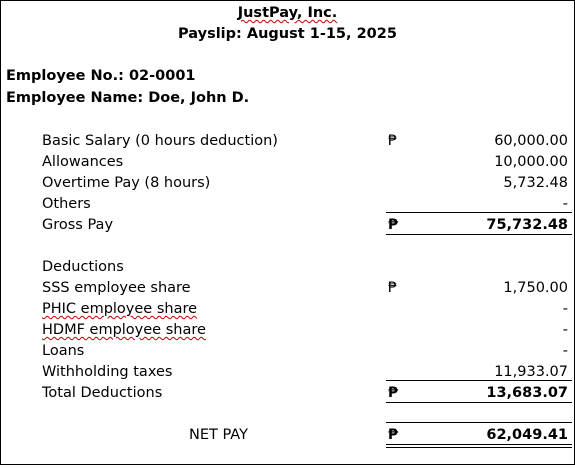 The width and height of the screenshot is (575, 468). I want to click on total-deductions-label: Total Deductions, so click(102, 393).